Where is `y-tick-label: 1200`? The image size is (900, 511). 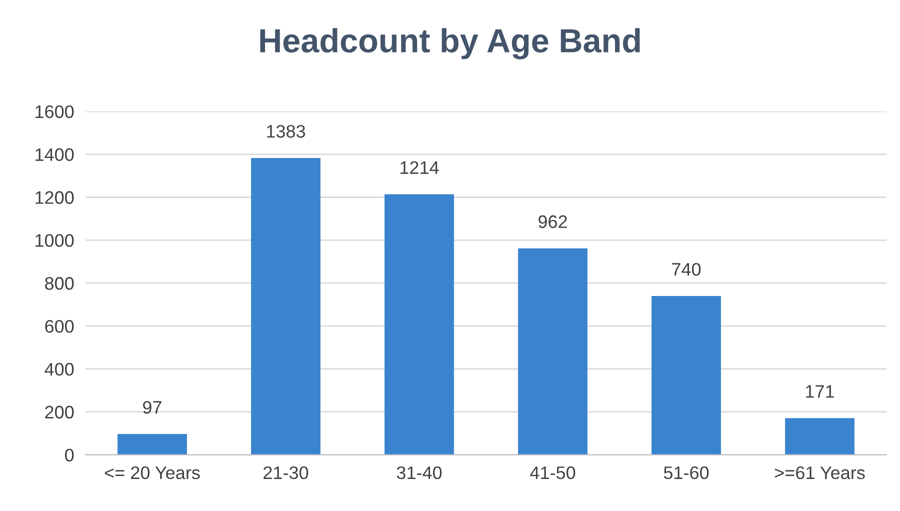
y-tick-label: 1200 is located at coordinates (55, 197).